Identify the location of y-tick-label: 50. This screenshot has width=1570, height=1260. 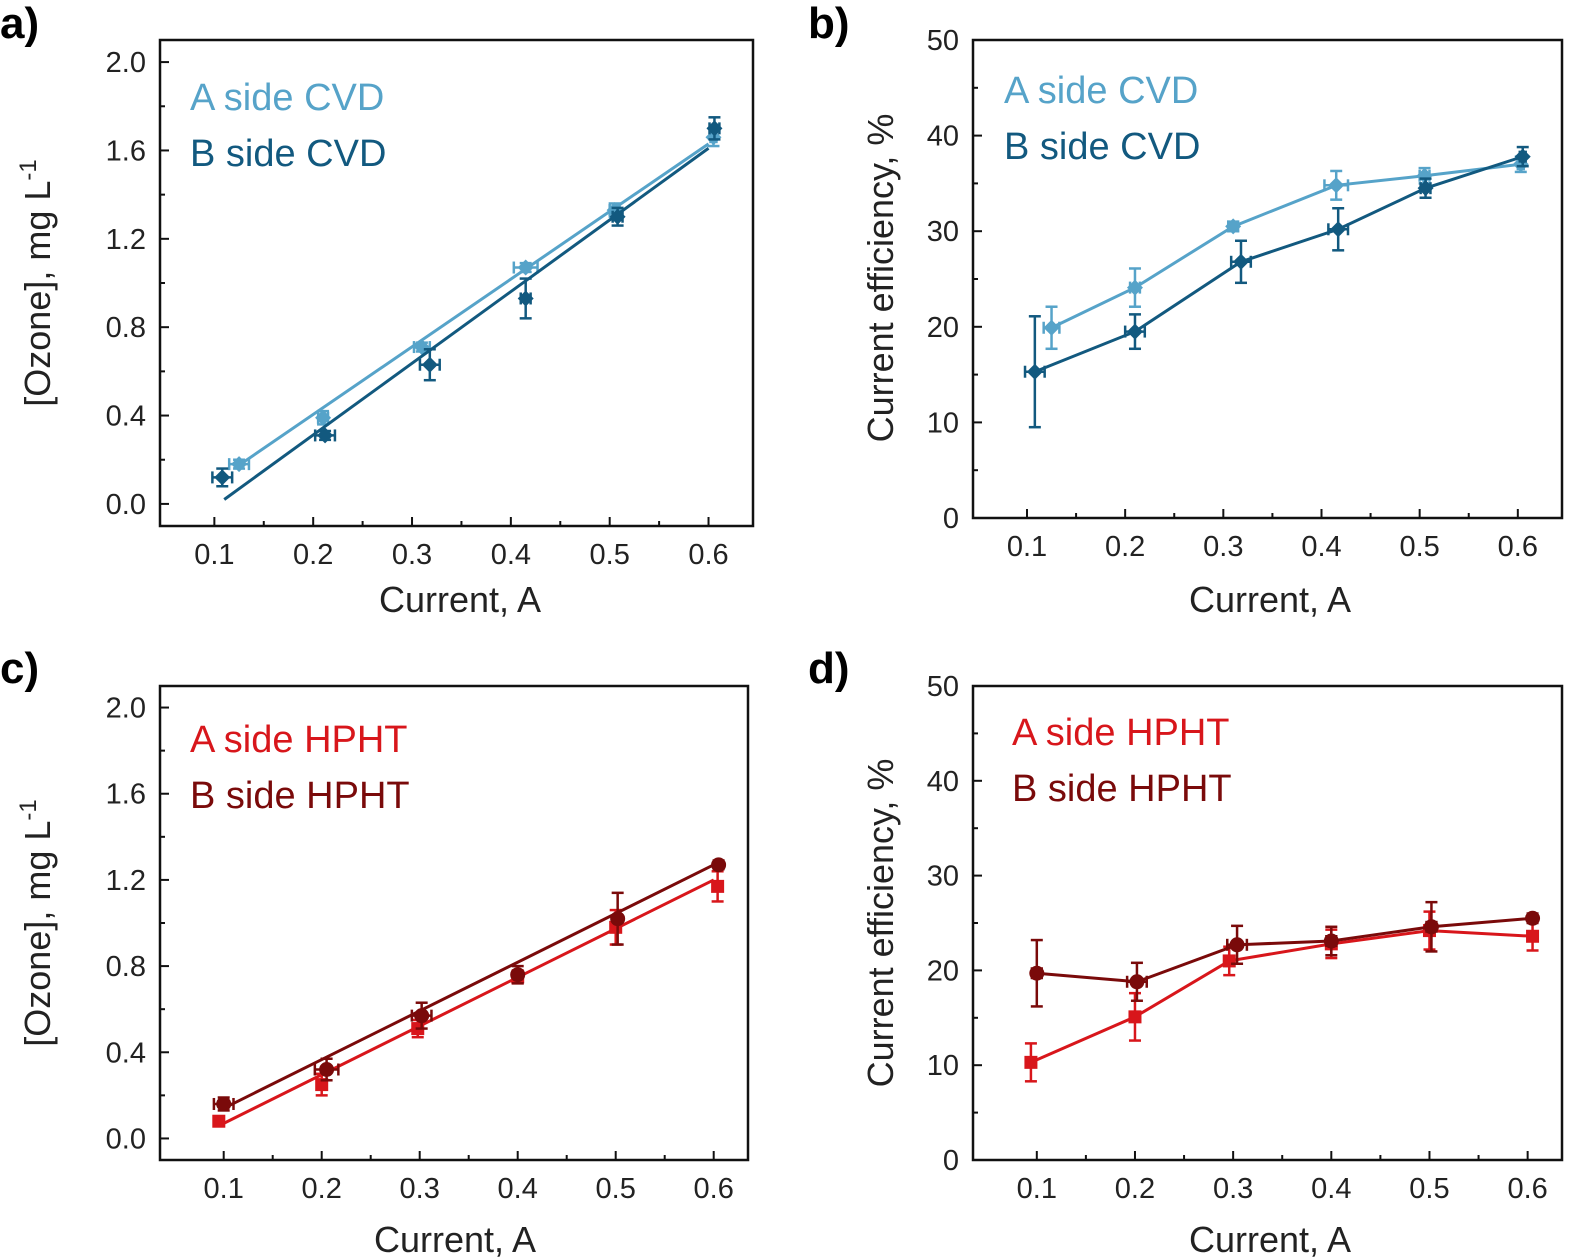
(943, 41).